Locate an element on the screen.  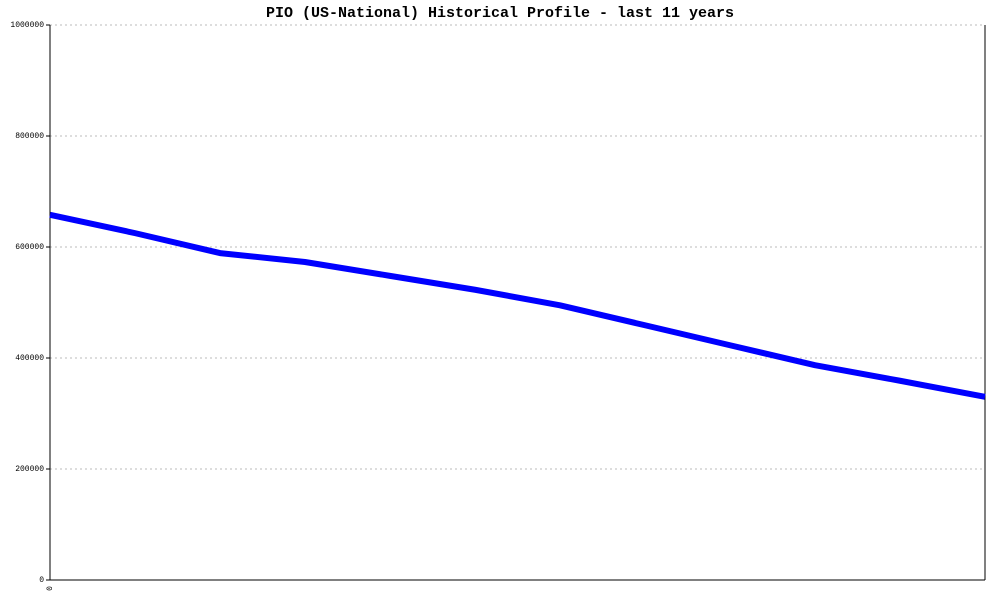
y-tick-label: 1000000 is located at coordinates (27, 25).